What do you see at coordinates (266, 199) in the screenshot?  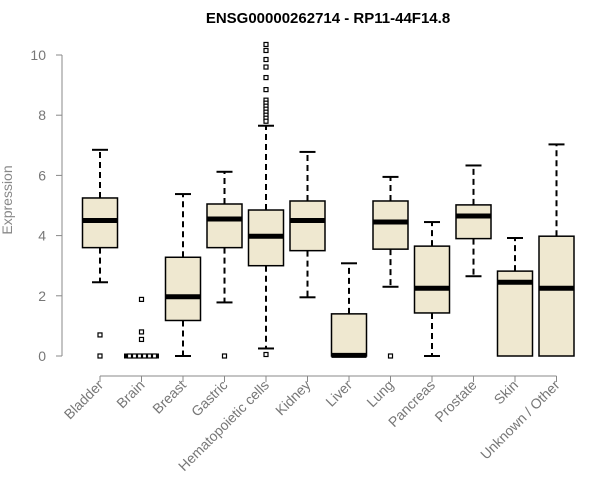 I see `box-hematopoietic-cells` at bounding box center [266, 199].